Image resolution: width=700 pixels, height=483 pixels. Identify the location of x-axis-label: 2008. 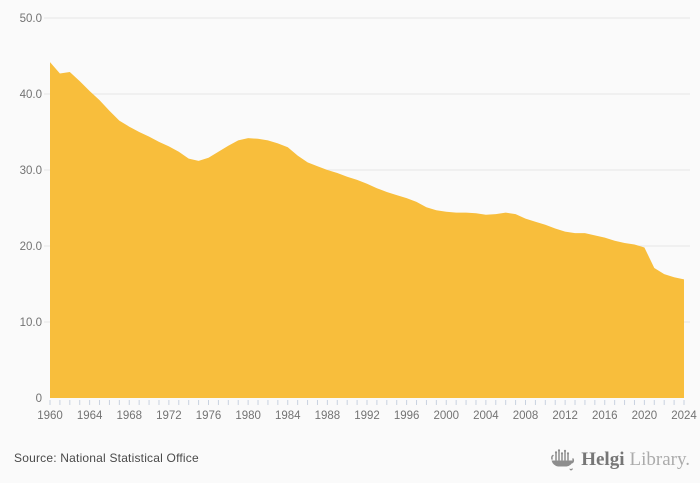
(526, 416).